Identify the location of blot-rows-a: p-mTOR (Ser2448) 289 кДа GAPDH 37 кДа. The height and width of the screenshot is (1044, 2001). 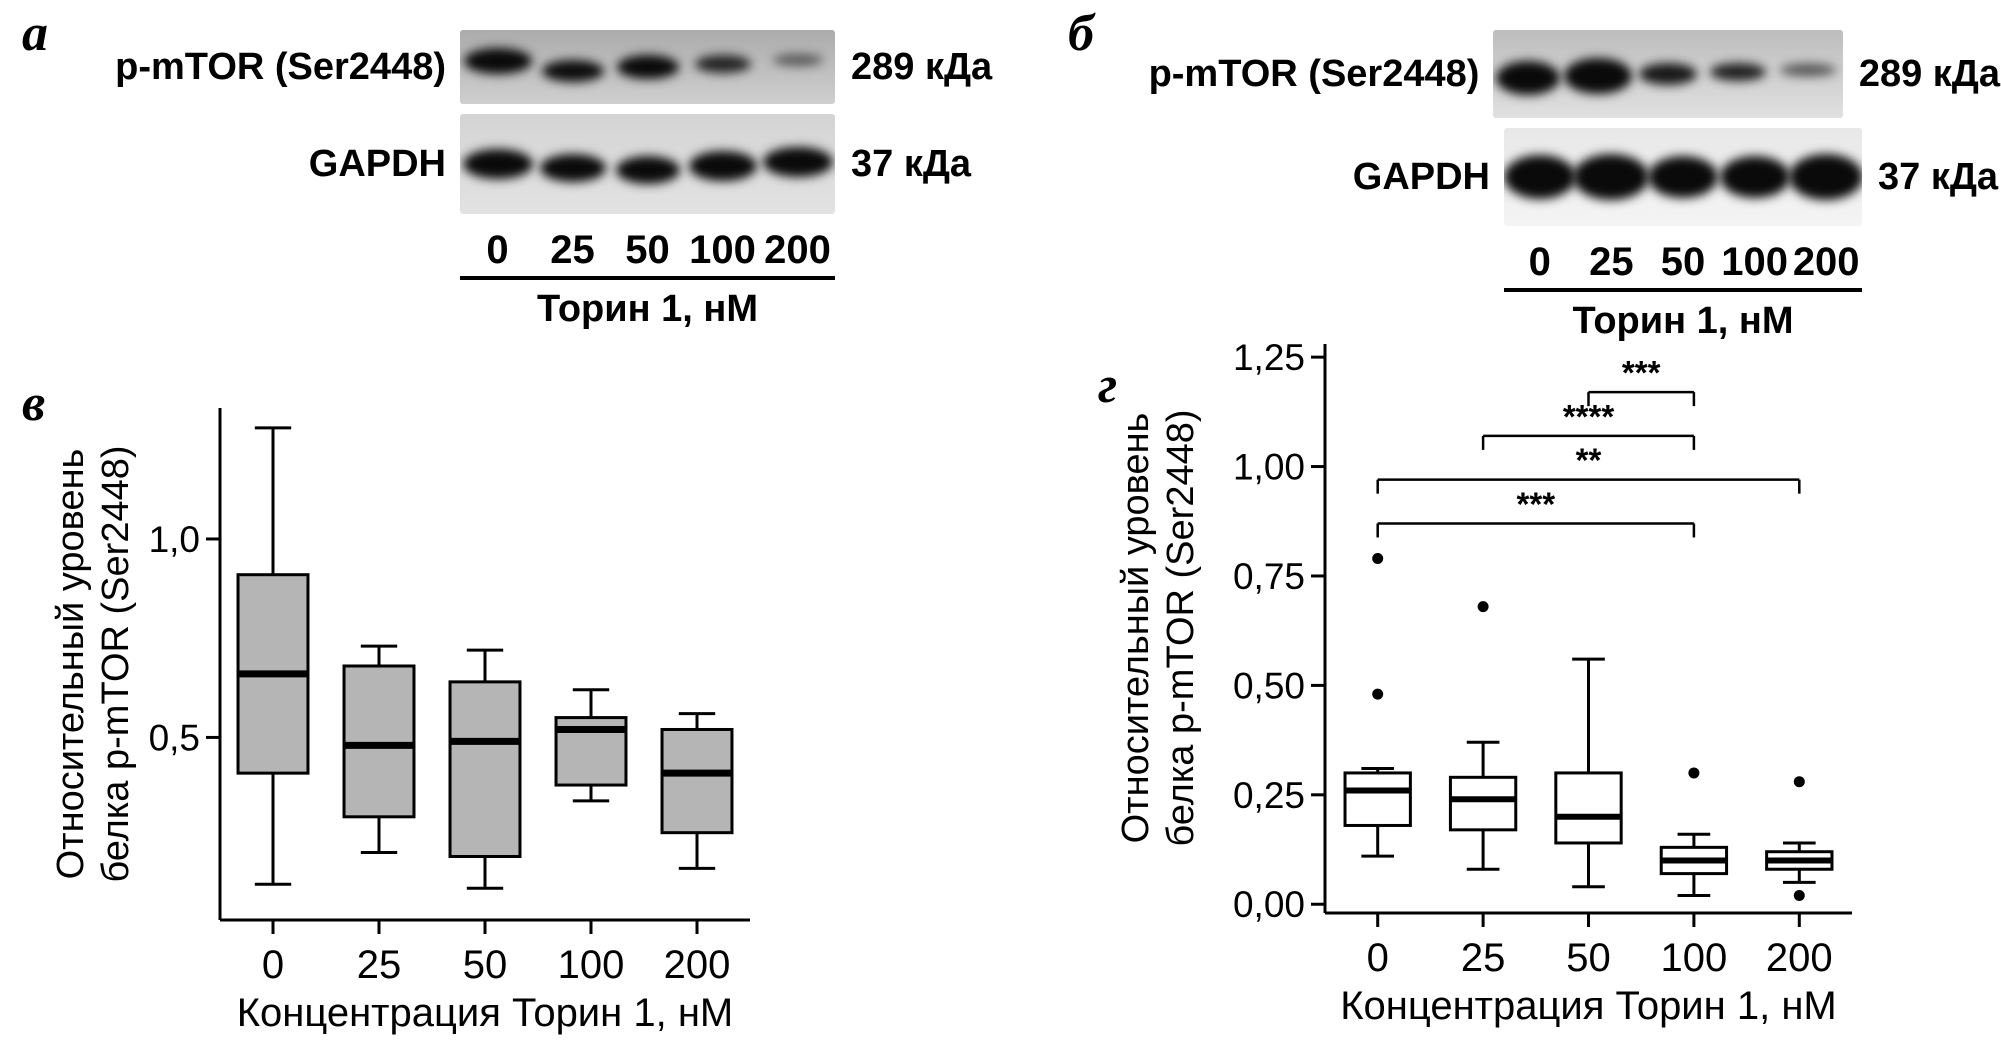
(506, 122).